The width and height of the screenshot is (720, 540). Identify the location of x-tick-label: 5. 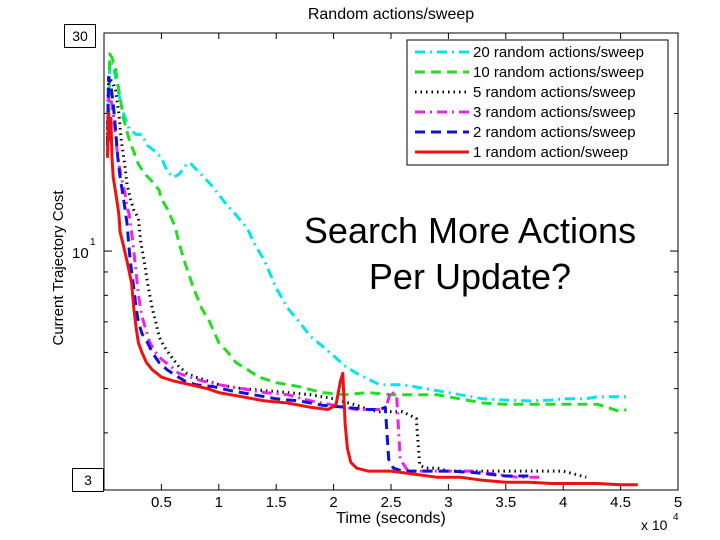
(678, 502).